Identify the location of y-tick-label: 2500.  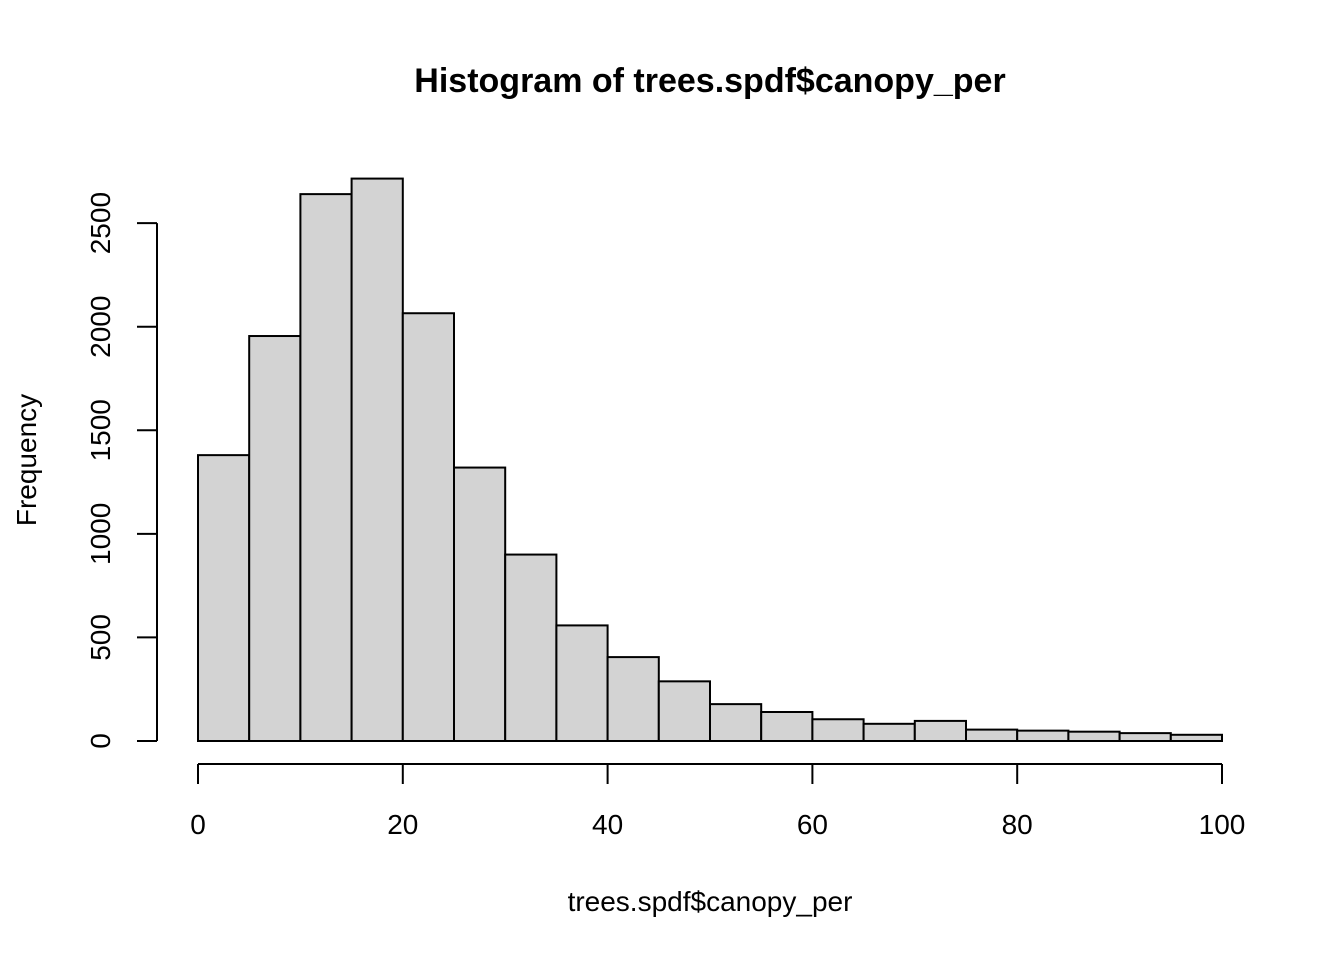
(100, 223).